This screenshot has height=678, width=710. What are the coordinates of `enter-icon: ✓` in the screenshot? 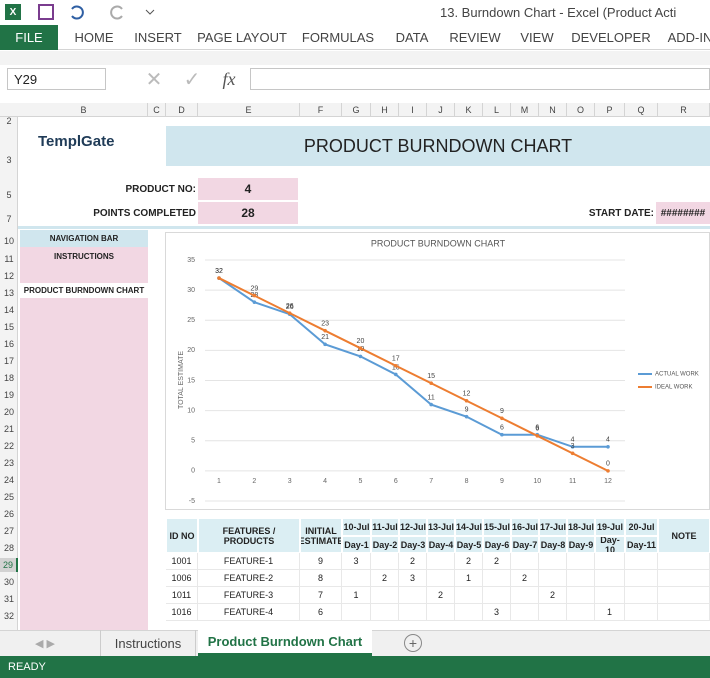 It's located at (192, 79).